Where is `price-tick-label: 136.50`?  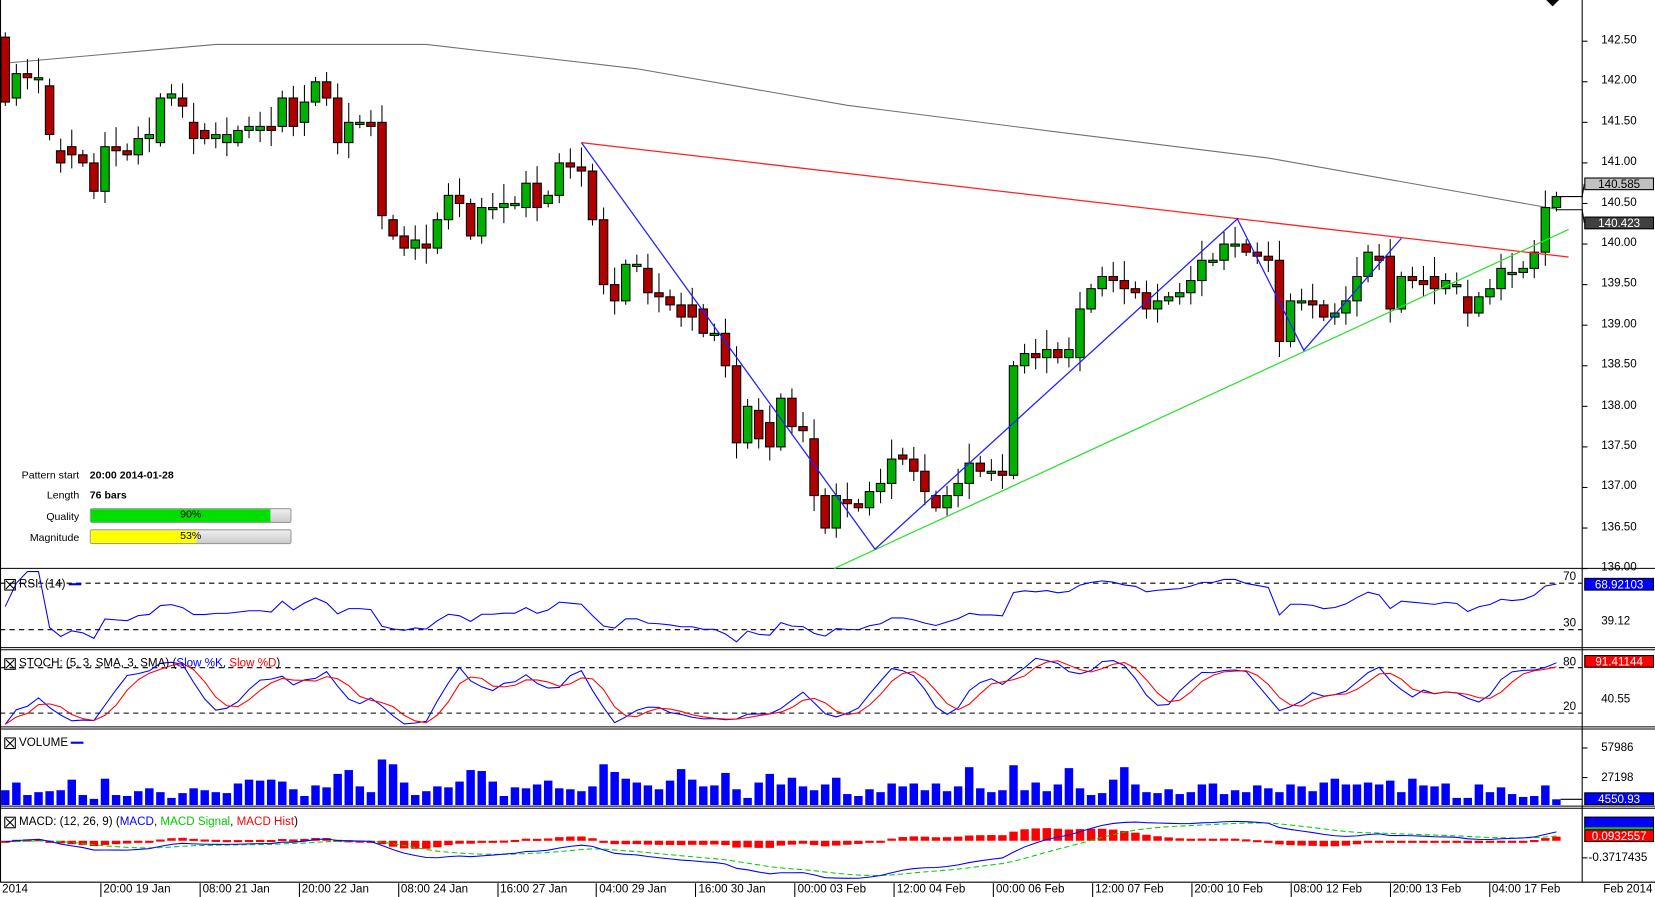
price-tick-label: 136.50 is located at coordinates (1619, 527).